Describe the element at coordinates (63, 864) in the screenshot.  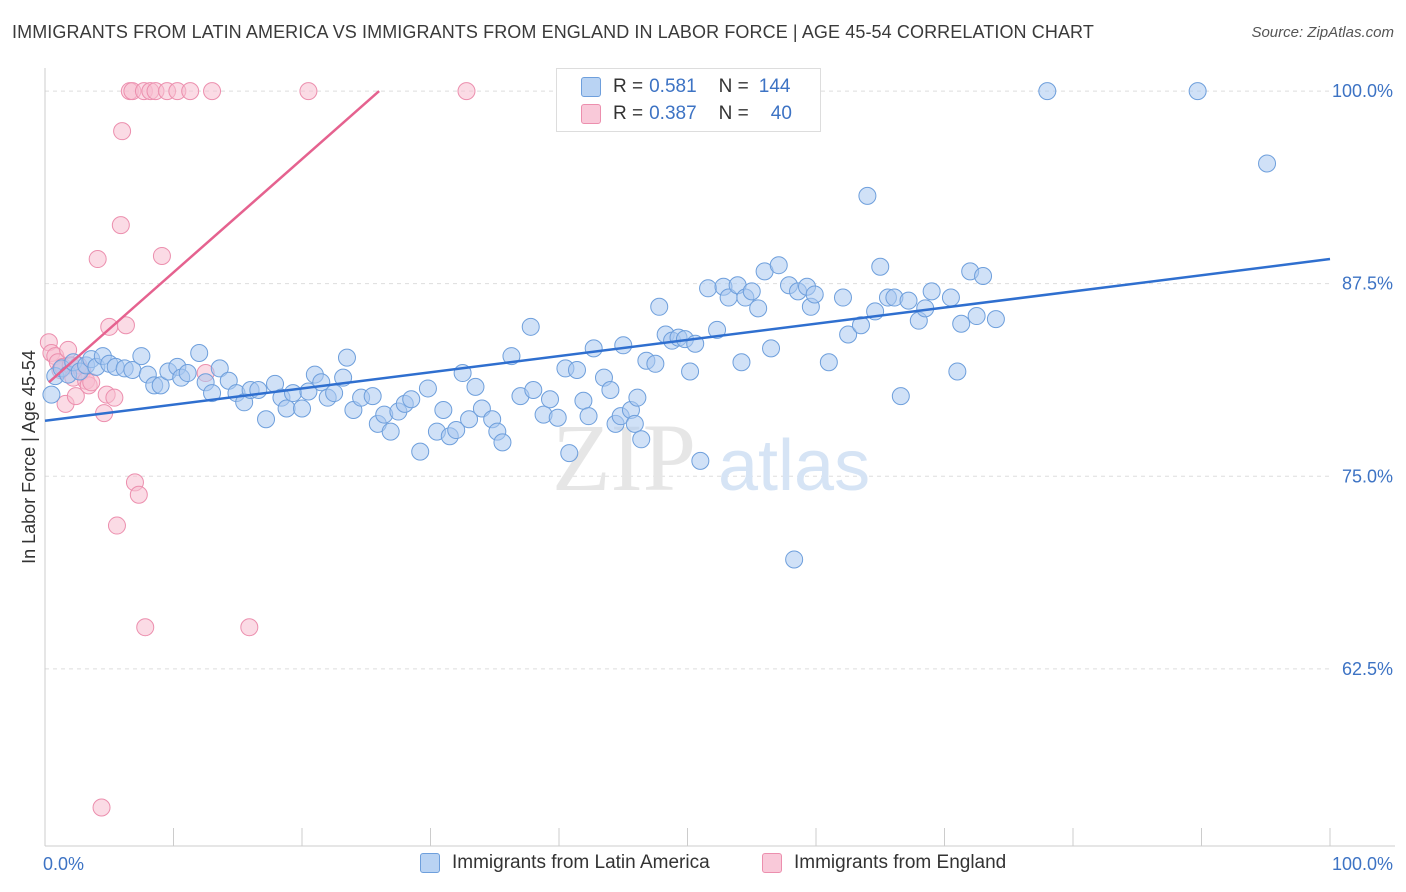
I see `x-tick-label: 0.0%` at that location.